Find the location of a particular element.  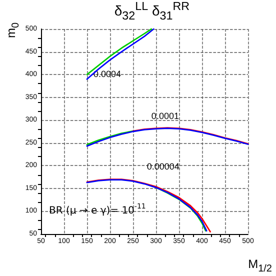

annotation: 0.00004 is located at coordinates (163, 166).